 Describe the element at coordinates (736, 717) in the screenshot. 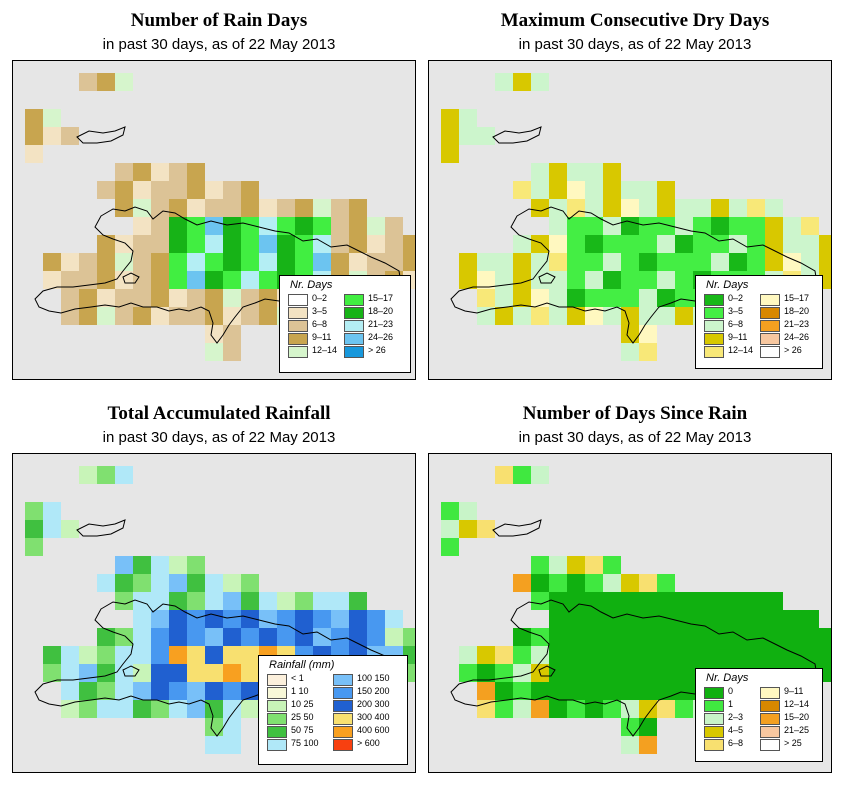

I see `legend-label: 2–3` at that location.